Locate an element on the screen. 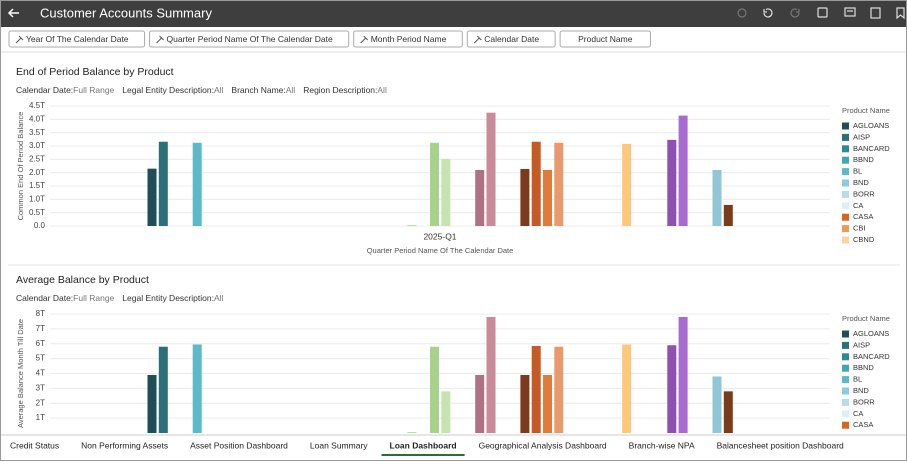 This screenshot has width=907, height=466. filter-button: Calendar Date is located at coordinates (511, 39).